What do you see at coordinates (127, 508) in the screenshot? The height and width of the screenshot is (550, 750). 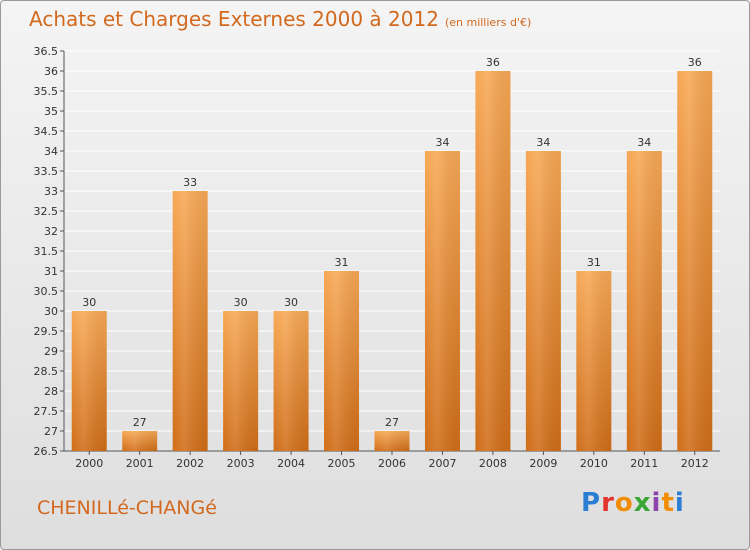 I see `commune-name: CHENILLé-CHANGé` at bounding box center [127, 508].